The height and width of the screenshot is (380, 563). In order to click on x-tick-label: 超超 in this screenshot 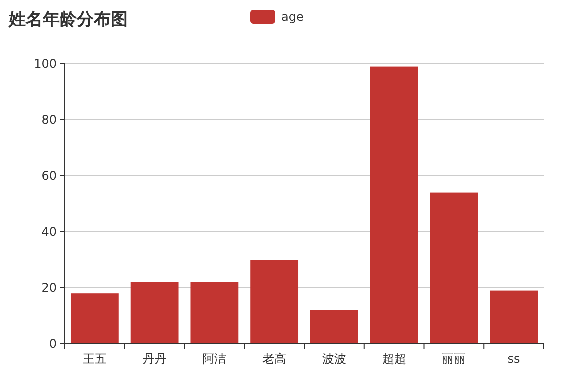, I will do `click(394, 359)`.